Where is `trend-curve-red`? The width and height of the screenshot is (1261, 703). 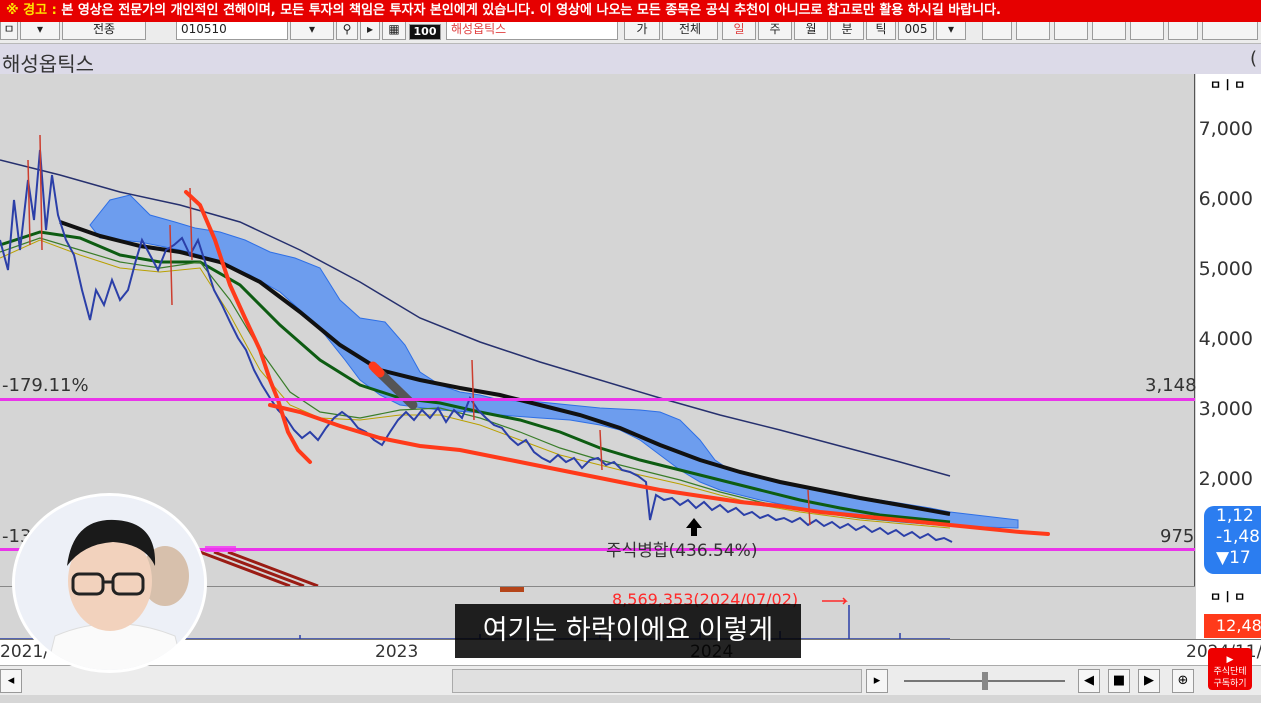
trend-curve-red is located at coordinates (659, 469).